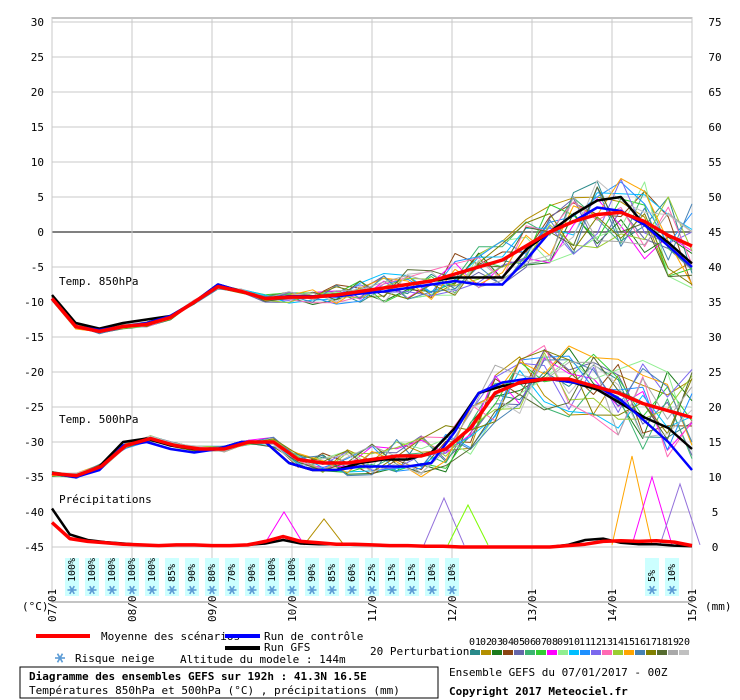  What do you see at coordinates (715, 512) in the screenshot?
I see `y-tick-label-right: 5` at bounding box center [715, 512].